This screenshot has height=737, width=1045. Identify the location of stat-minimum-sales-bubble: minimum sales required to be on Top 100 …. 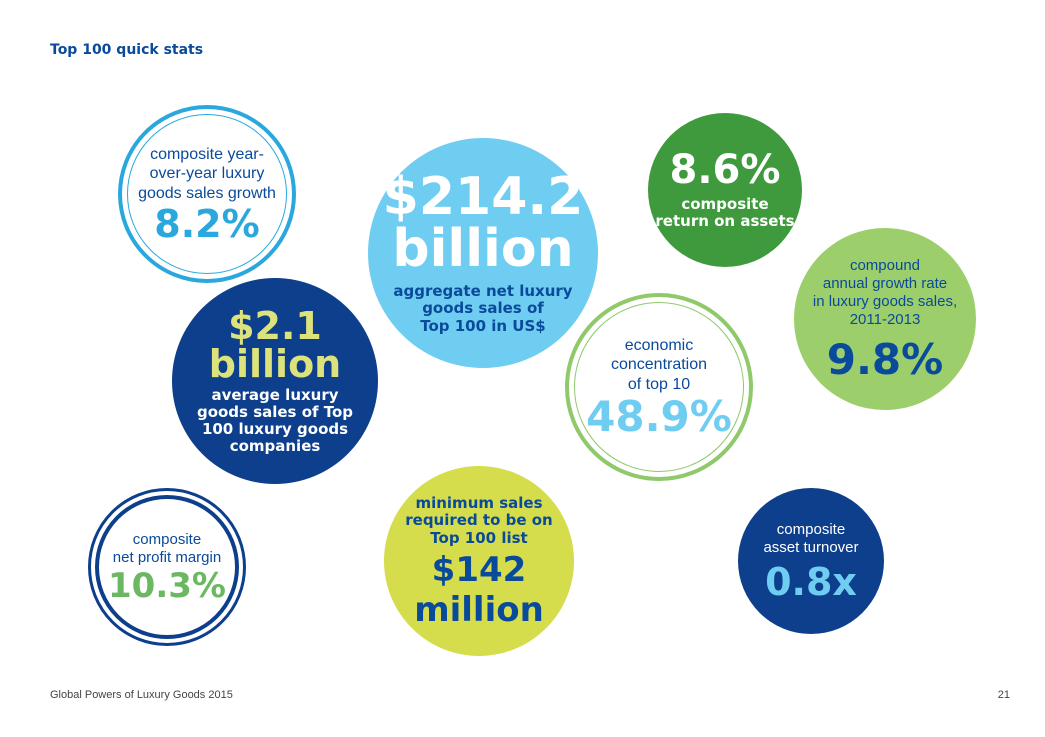
(479, 561).